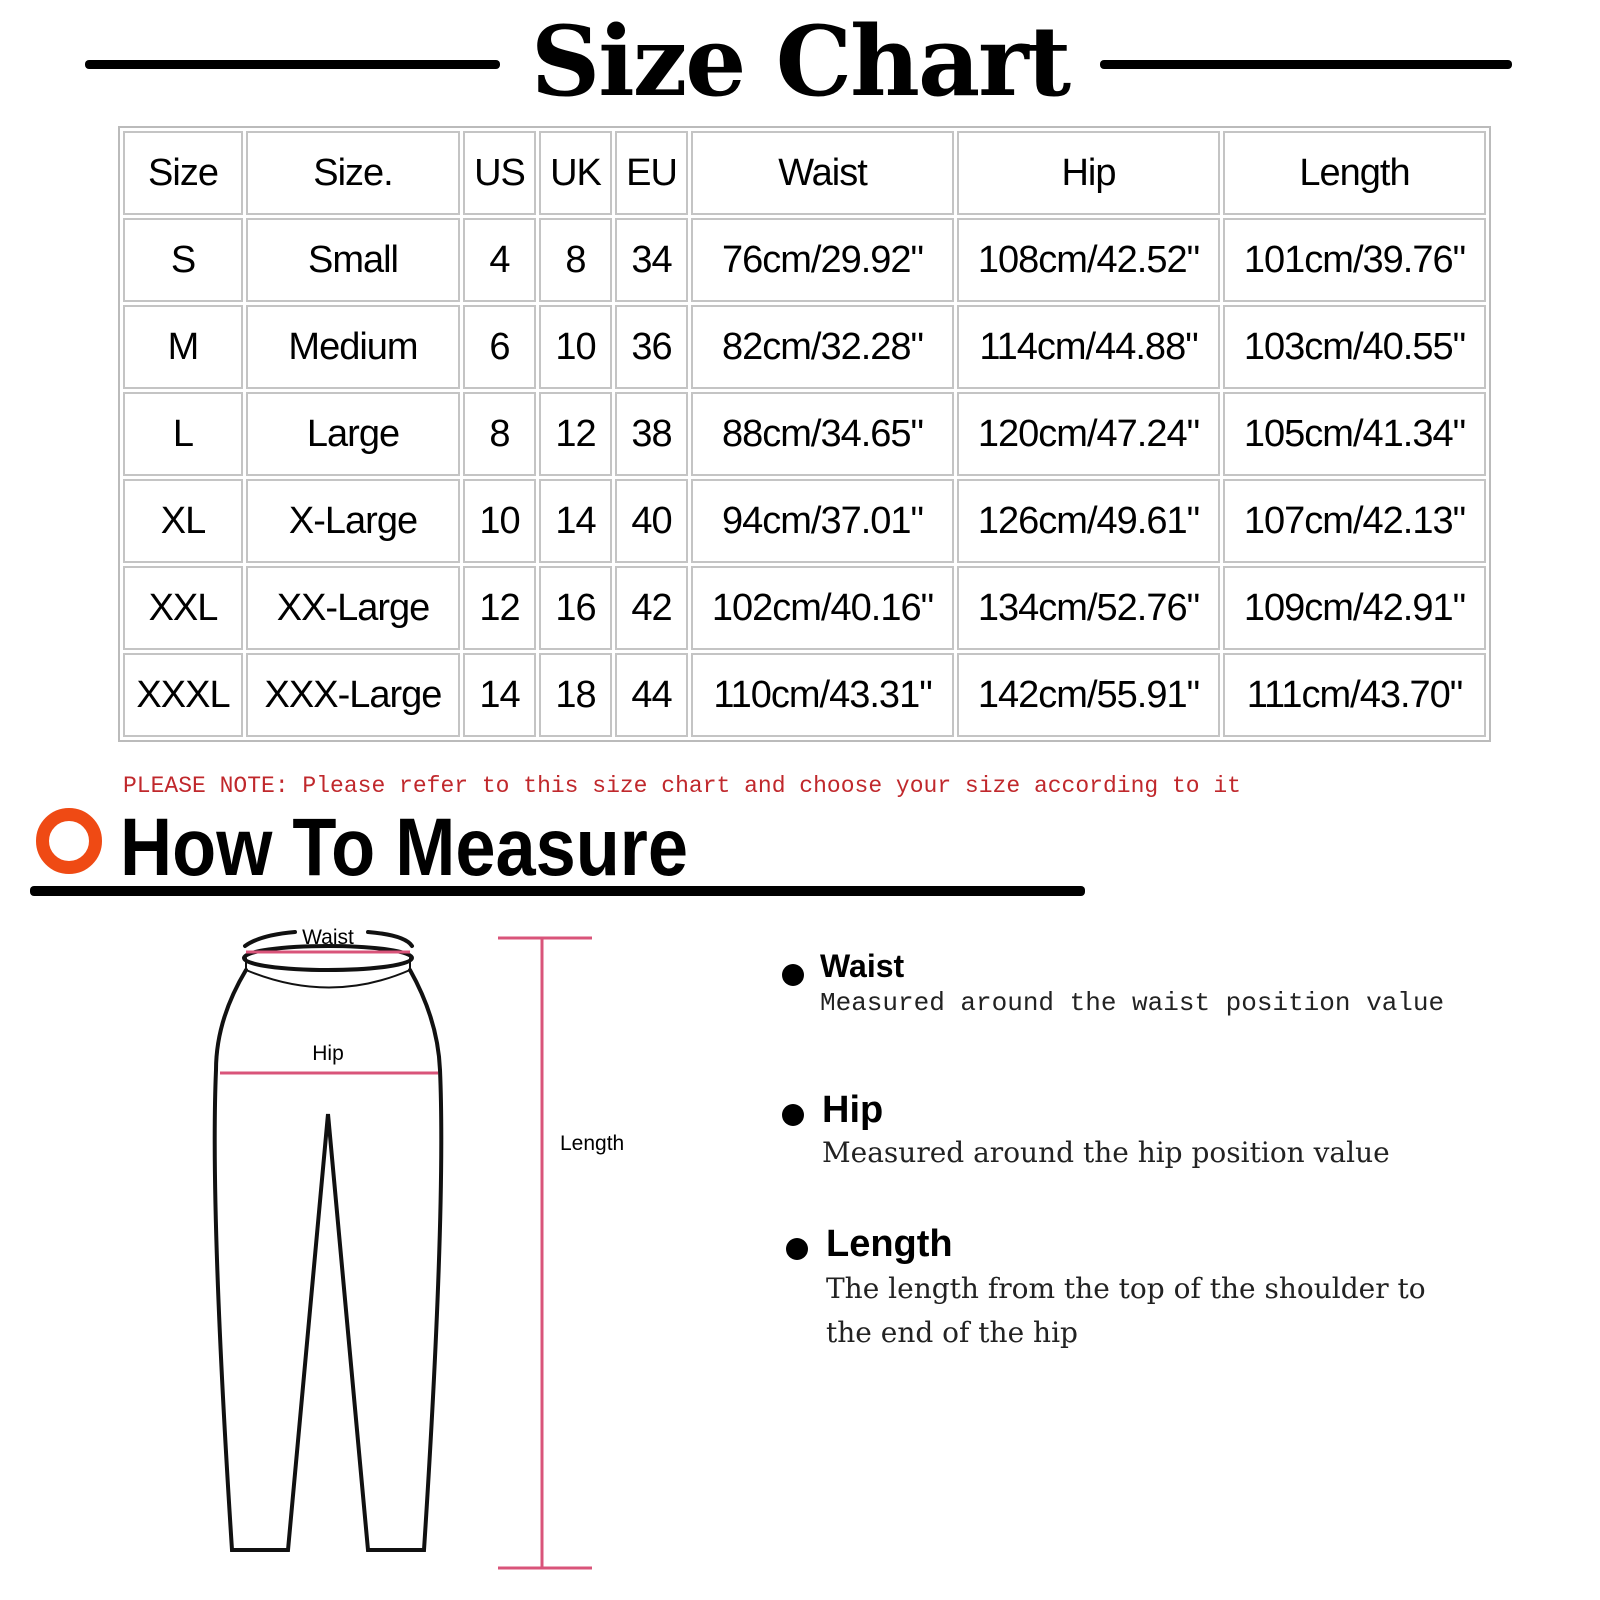 The image size is (1600, 1600). I want to click on table-cell-value: 94cm/37.01", so click(822, 521).